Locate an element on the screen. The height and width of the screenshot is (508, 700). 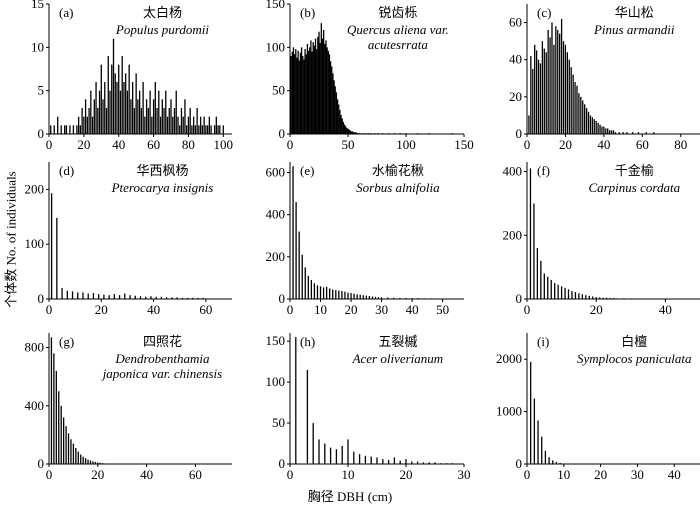
species-name-latin: japonica var. chinensis is located at coordinates (162, 373).